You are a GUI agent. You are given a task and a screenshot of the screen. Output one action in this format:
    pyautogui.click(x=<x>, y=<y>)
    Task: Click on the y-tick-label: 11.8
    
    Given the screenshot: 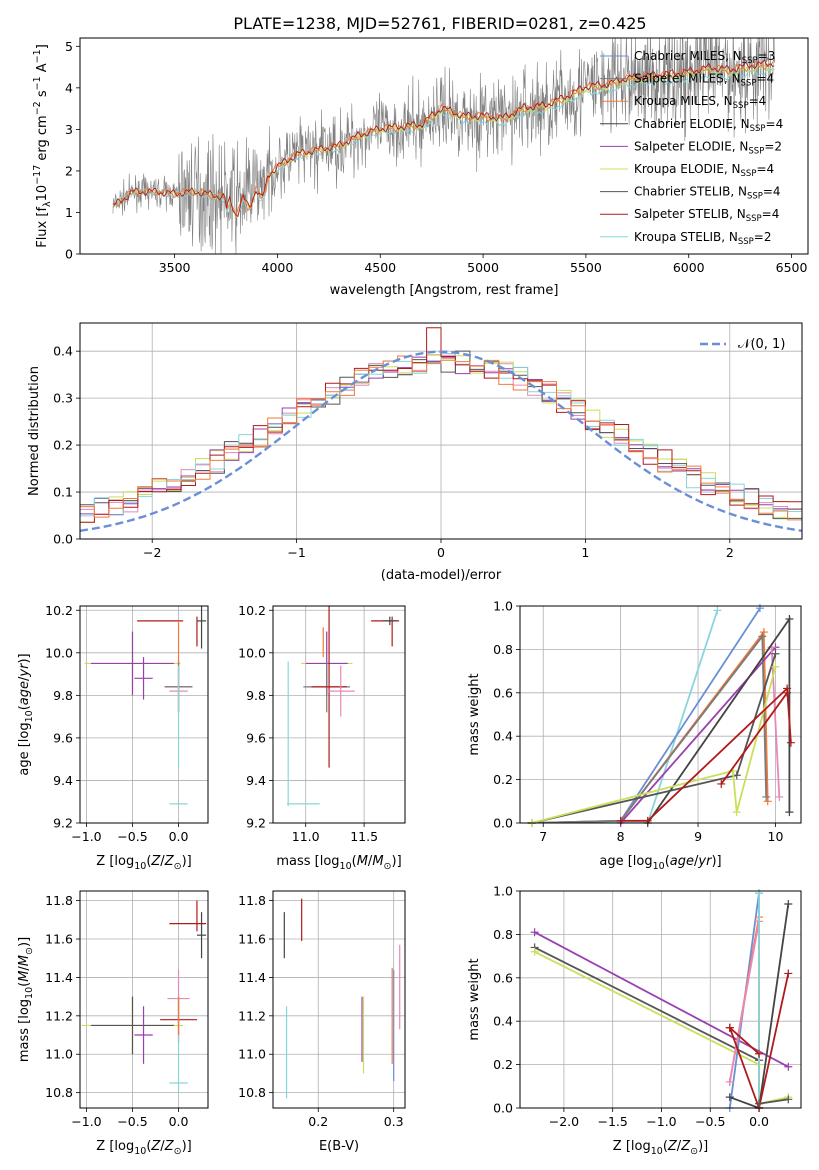 What is the action you would take?
    pyautogui.click(x=252, y=900)
    